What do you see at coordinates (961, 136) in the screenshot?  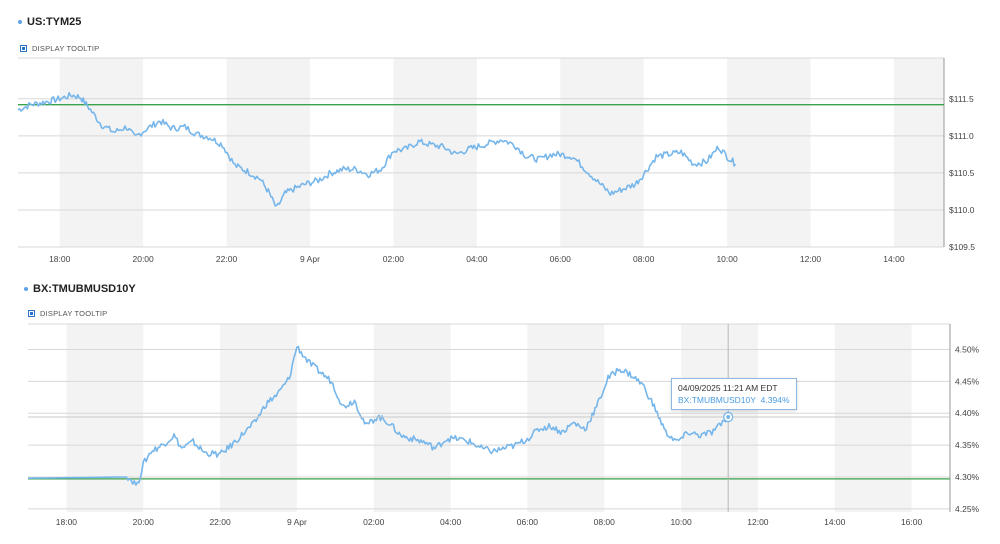 I see `y-tick-label: $111.0` at bounding box center [961, 136].